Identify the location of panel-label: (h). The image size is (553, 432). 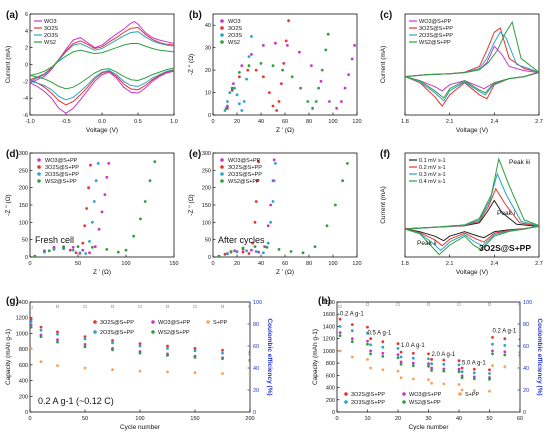
(324, 301).